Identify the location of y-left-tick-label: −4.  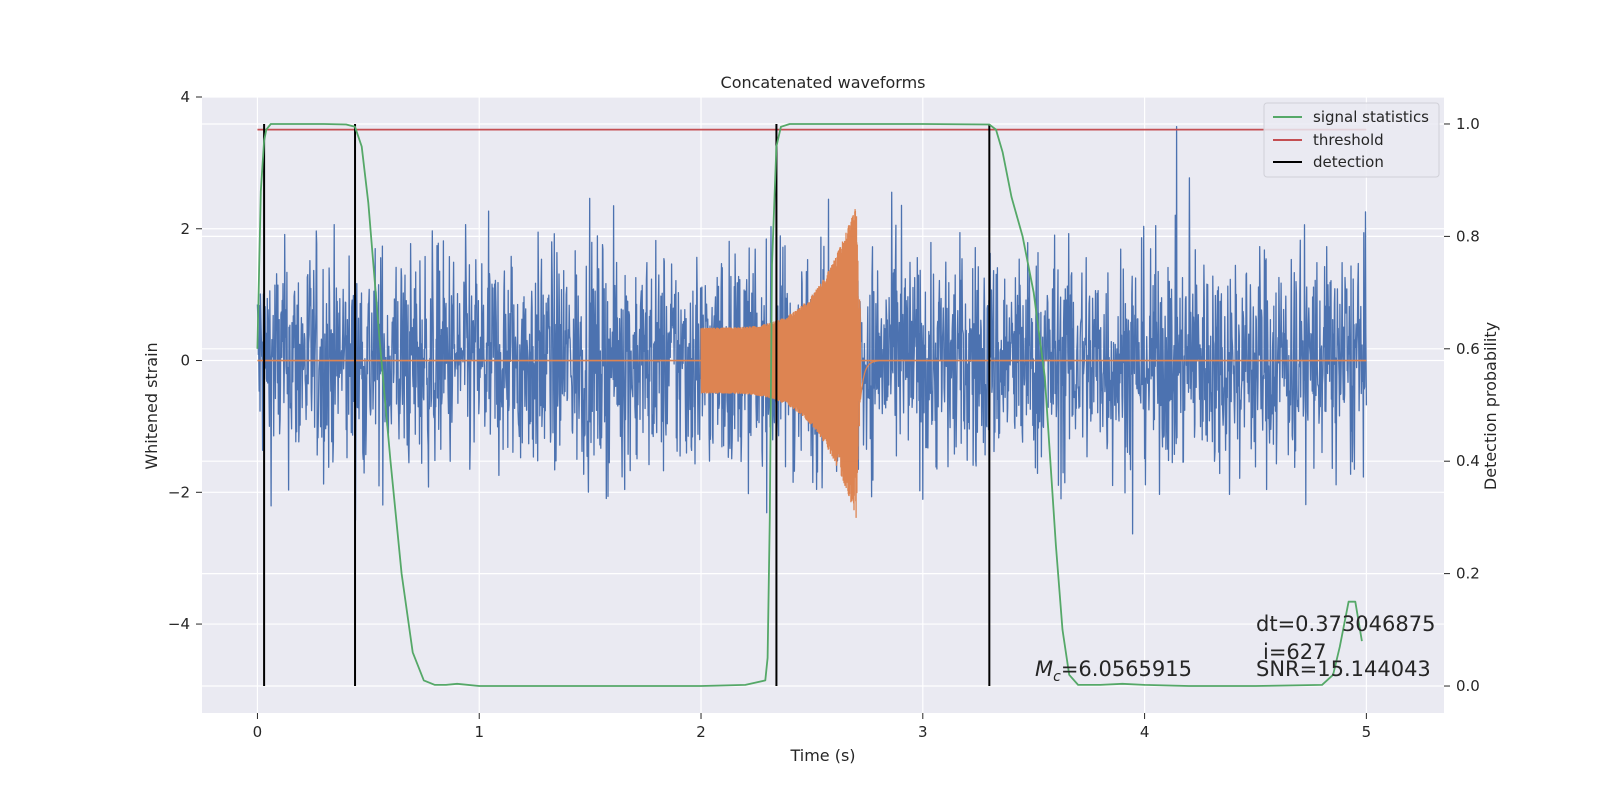
(179, 624).